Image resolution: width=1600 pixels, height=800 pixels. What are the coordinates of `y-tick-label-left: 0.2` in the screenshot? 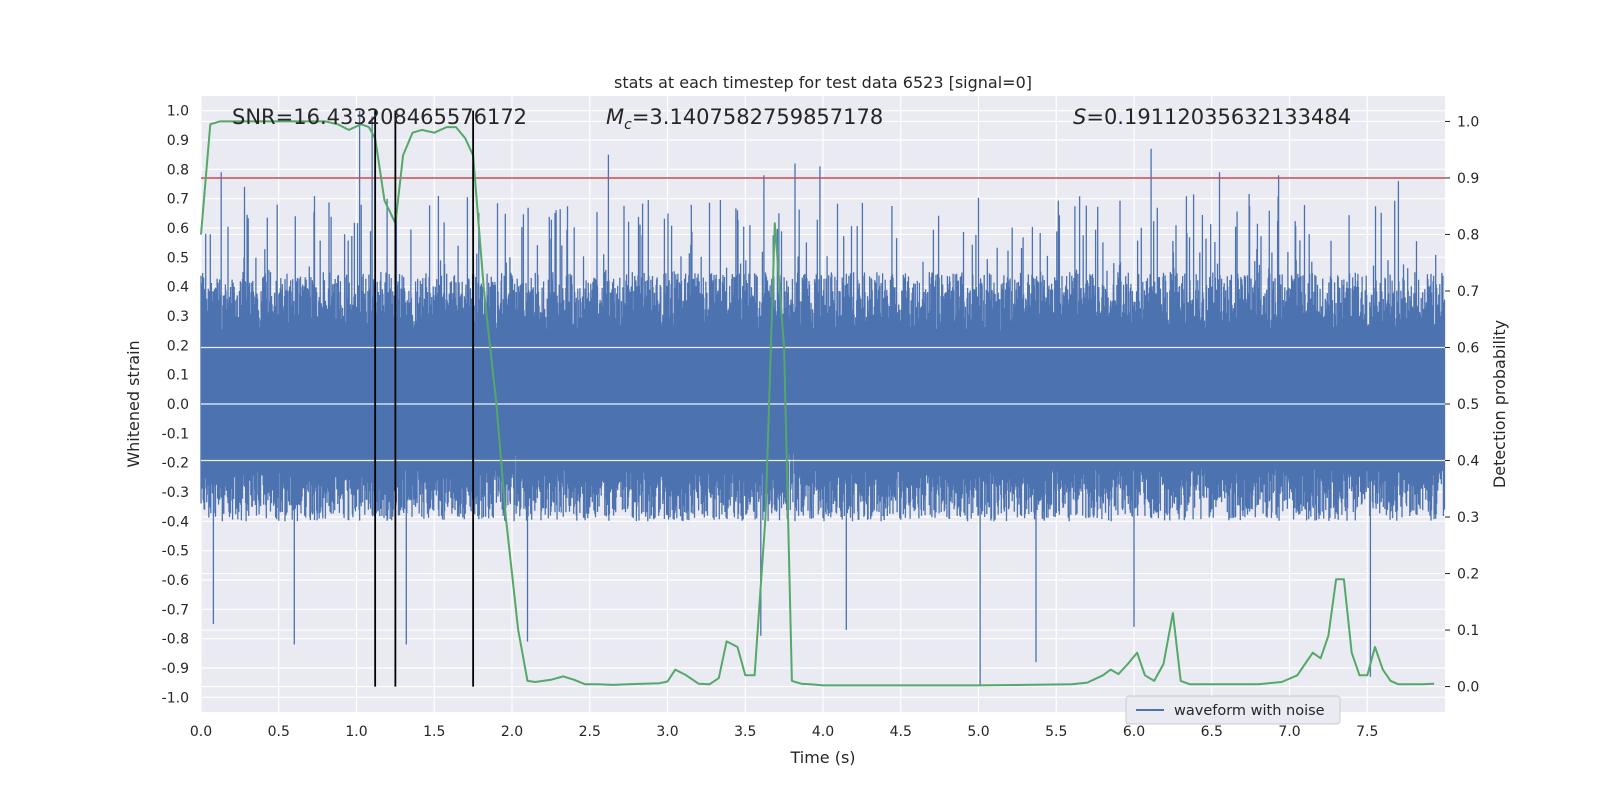 It's located at (178, 346).